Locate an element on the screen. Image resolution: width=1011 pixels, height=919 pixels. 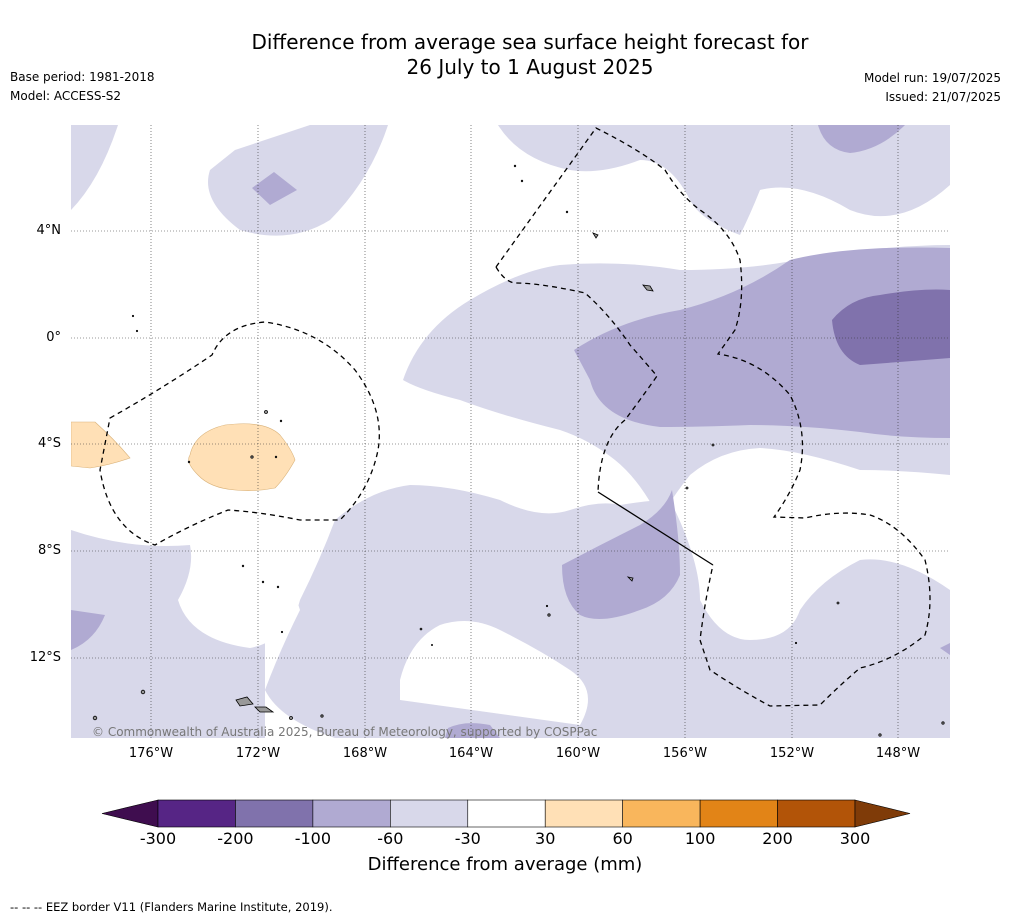
colorbar-tick-label: 300 is located at coordinates (855, 838).